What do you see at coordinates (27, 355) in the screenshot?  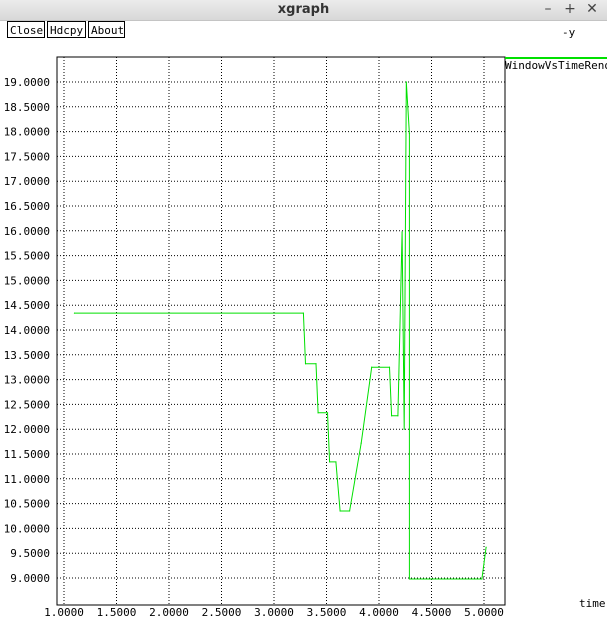 I see `y-tick-label: 13.5000` at bounding box center [27, 355].